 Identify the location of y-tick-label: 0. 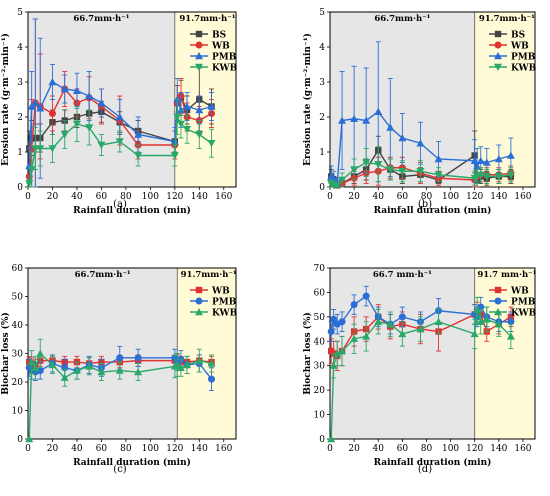
(20, 188).